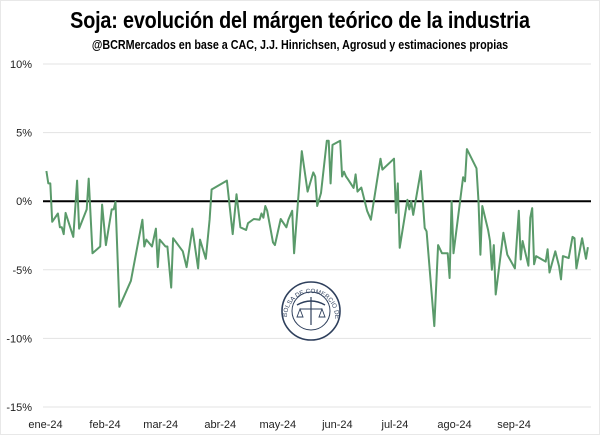  Describe the element at coordinates (220, 425) in the screenshot. I see `x-tick-label: abr-24` at that location.